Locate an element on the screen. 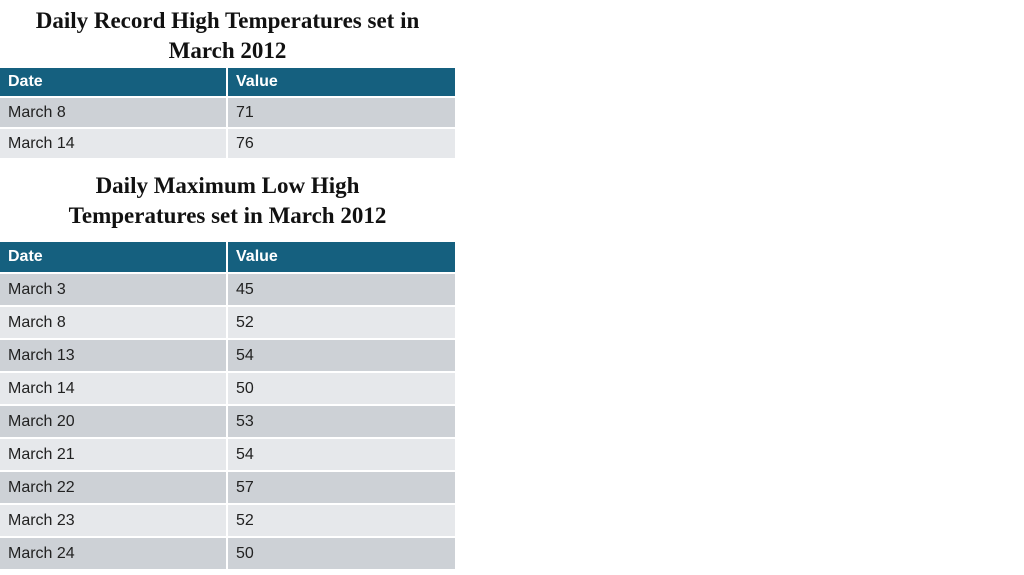 The height and width of the screenshot is (575, 1024). table-cell: 57 is located at coordinates (341, 488).